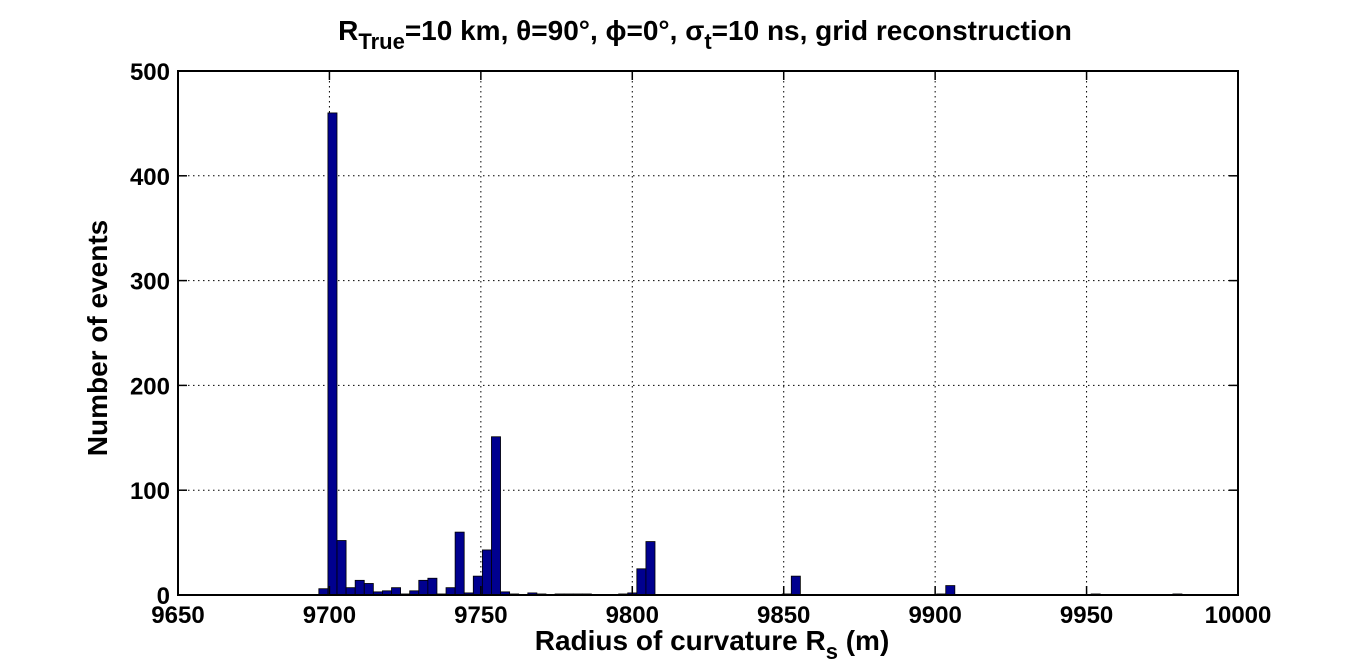  What do you see at coordinates (832, 651) in the screenshot?
I see `subscript-text: s` at bounding box center [832, 651].